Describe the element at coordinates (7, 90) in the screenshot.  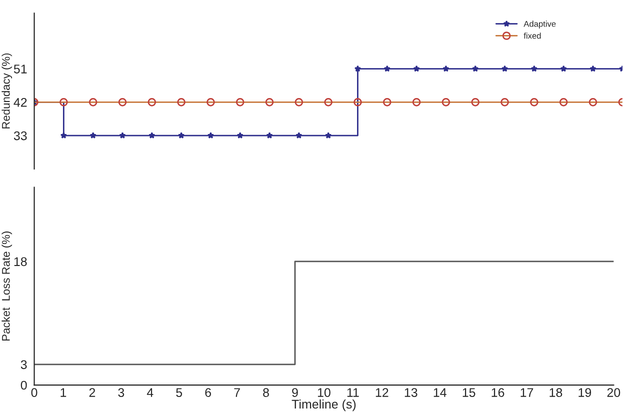
I see `y-axis-title: Redundacy (%)` at that location.